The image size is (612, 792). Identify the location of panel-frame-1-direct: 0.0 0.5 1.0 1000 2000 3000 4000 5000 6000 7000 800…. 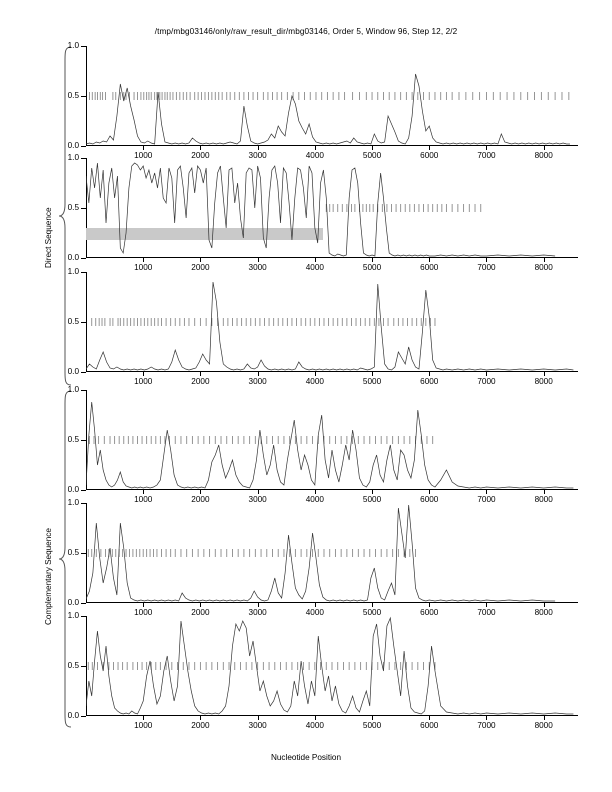
(323, 100).